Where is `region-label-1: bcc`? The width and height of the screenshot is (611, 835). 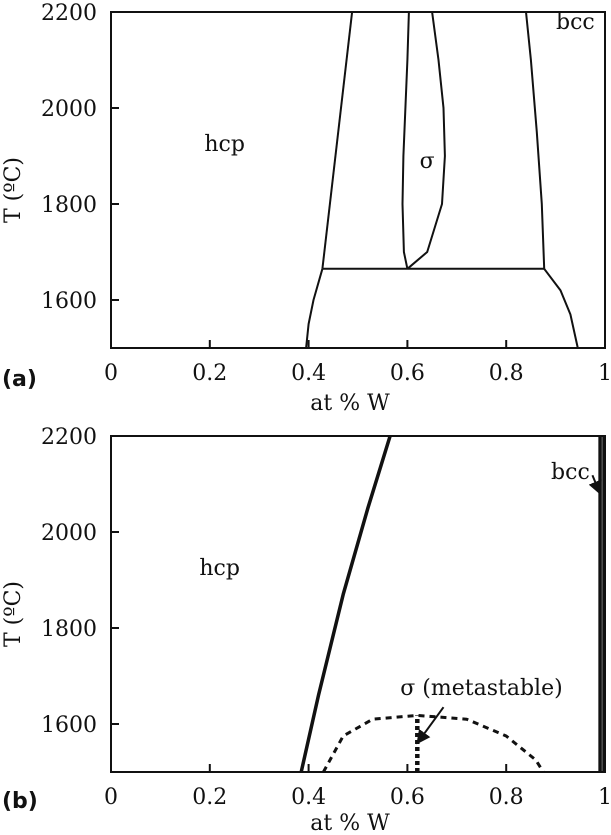 region-label-1: bcc is located at coordinates (570, 472).